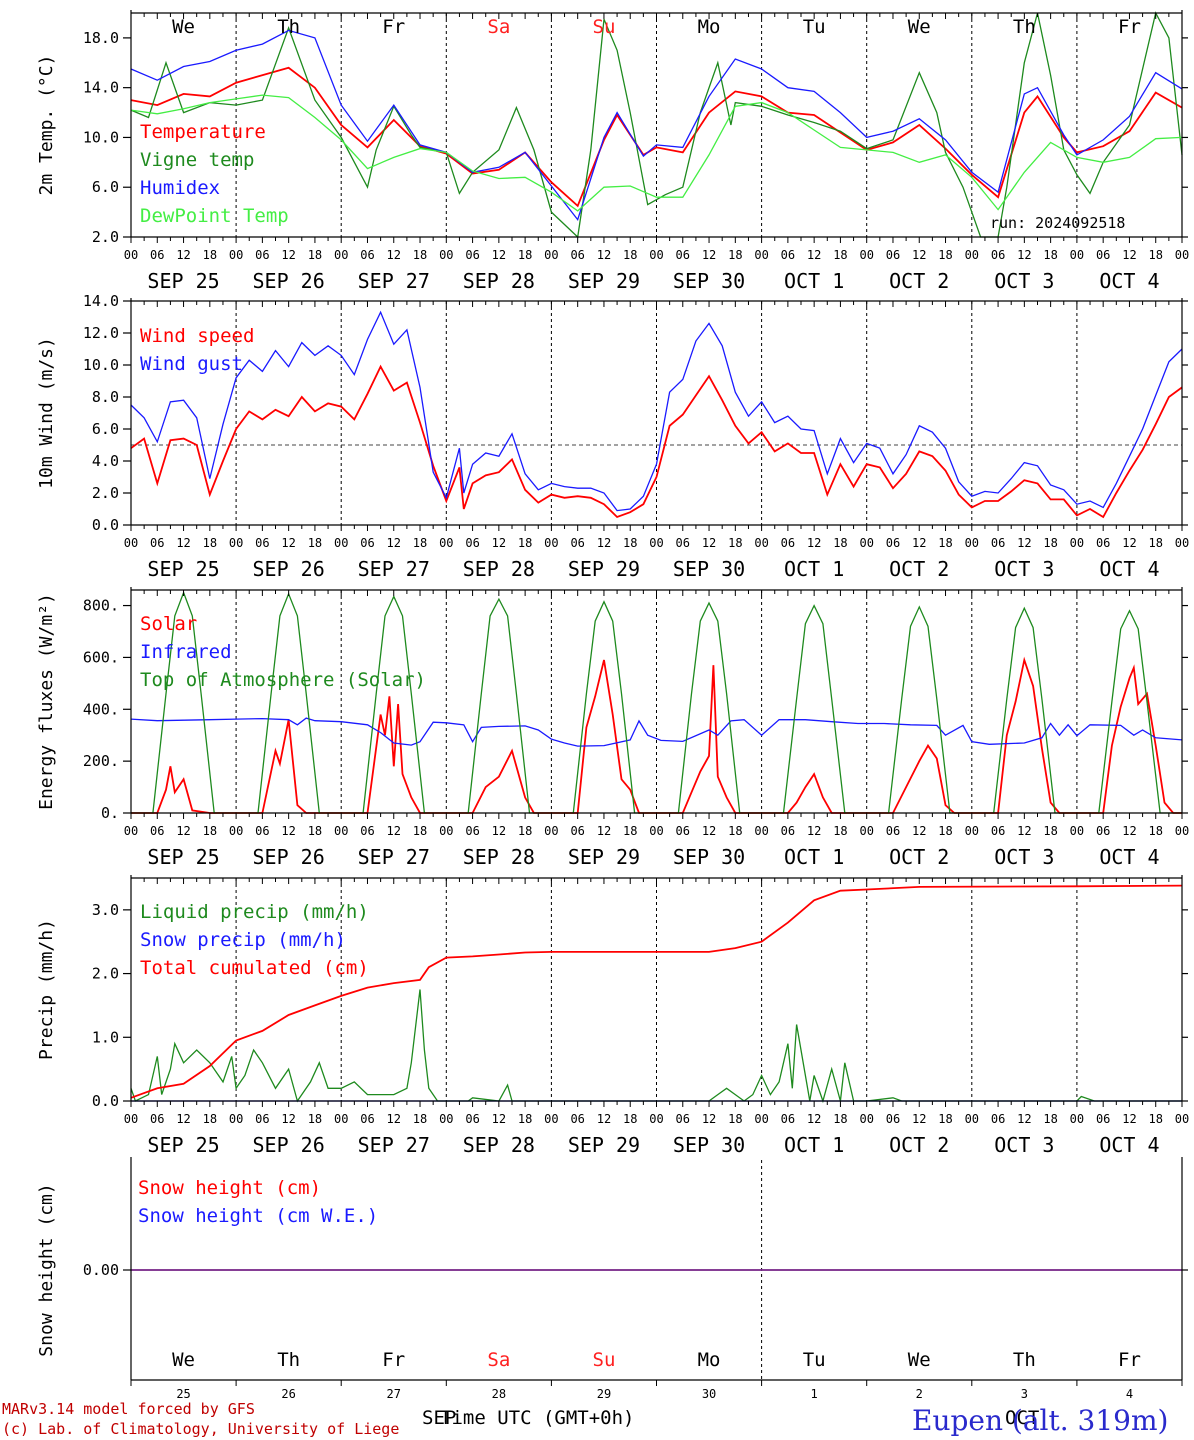  I want to click on weekday-label: Sa, so click(498, 27).